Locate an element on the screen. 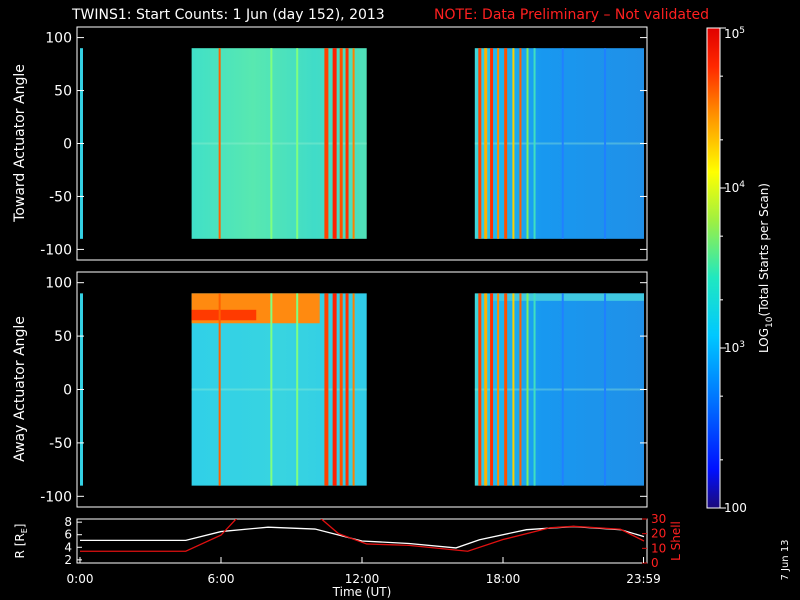 This screenshot has width=800, height=600. time-axis-label: Time (UT) is located at coordinates (362, 592).